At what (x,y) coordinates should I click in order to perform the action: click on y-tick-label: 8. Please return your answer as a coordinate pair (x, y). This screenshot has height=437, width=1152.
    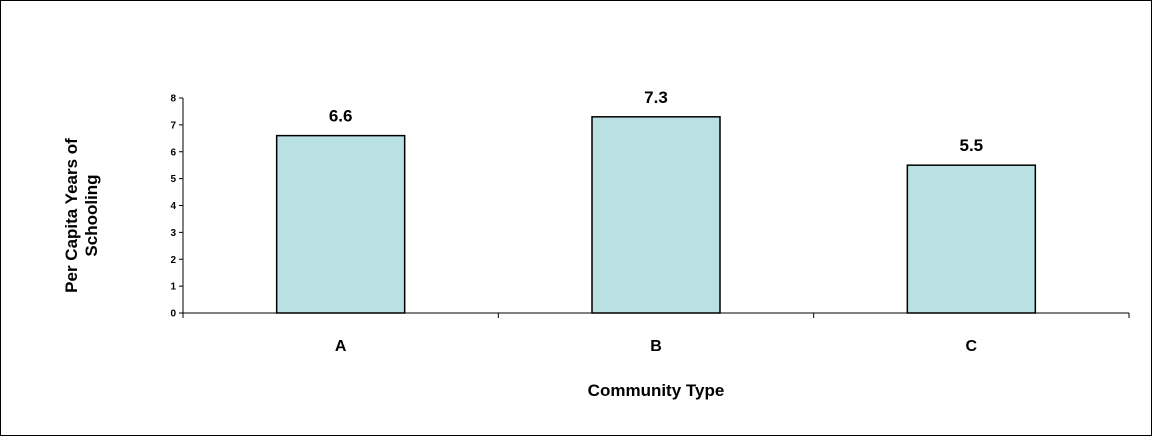
    Looking at the image, I should click on (173, 99).